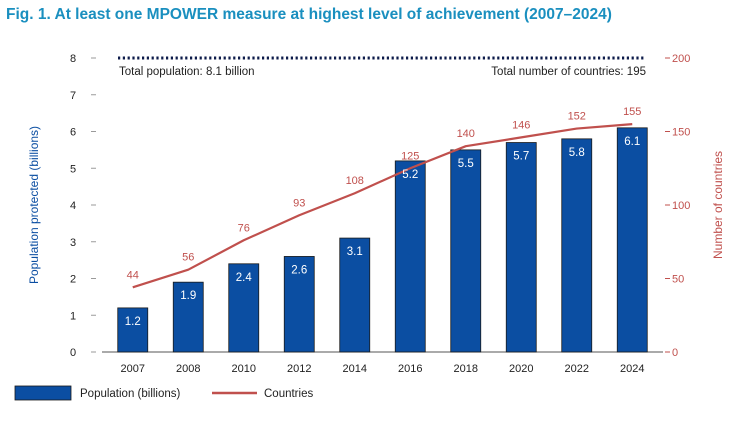 The height and width of the screenshot is (428, 748). I want to click on right-axis-tick-label: 200, so click(681, 59).